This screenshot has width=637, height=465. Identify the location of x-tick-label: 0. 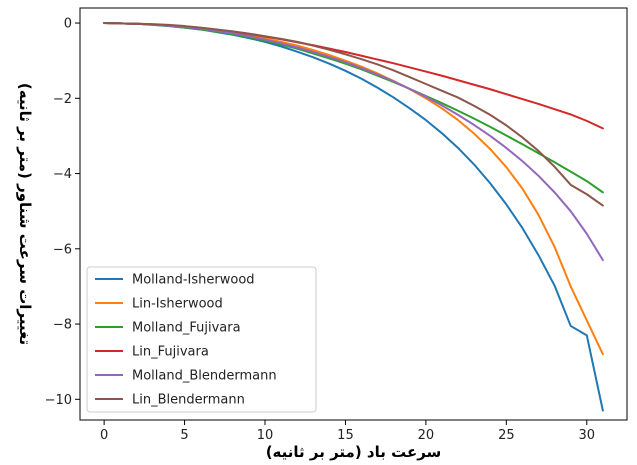
(104, 435).